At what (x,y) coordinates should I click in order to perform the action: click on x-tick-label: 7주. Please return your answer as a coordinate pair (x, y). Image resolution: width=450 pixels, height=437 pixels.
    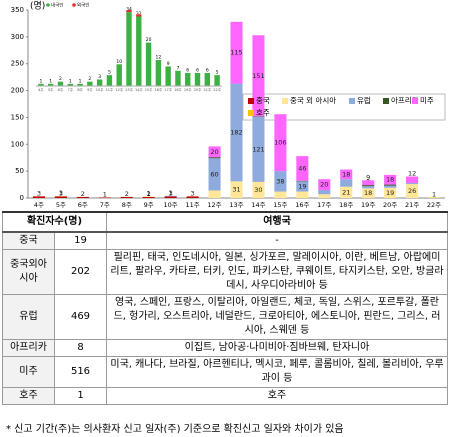
    Looking at the image, I should click on (105, 205).